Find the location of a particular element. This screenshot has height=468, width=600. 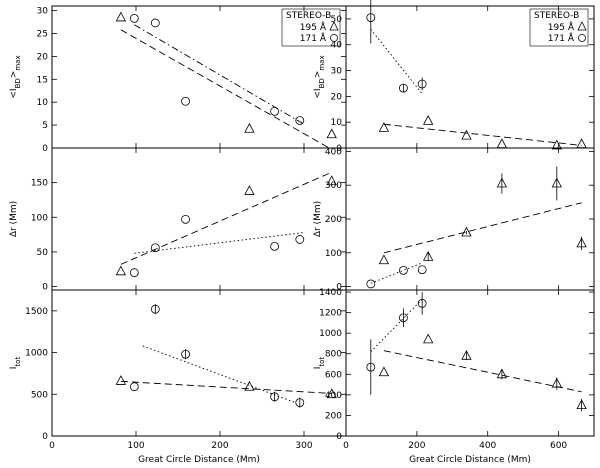

y-tick-label: 1000 is located at coordinates (330, 334).